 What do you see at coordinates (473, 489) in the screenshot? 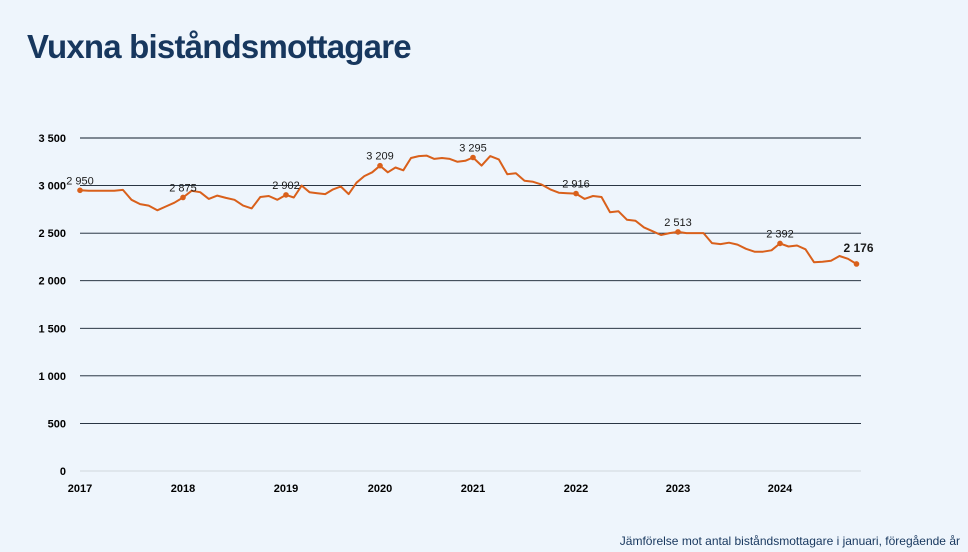
I see `x-tick-label: 2021` at bounding box center [473, 489].